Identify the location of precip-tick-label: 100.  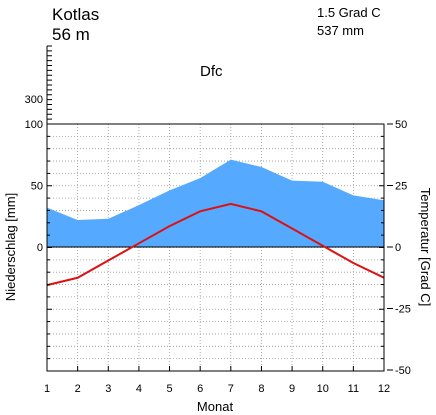
(34, 125).